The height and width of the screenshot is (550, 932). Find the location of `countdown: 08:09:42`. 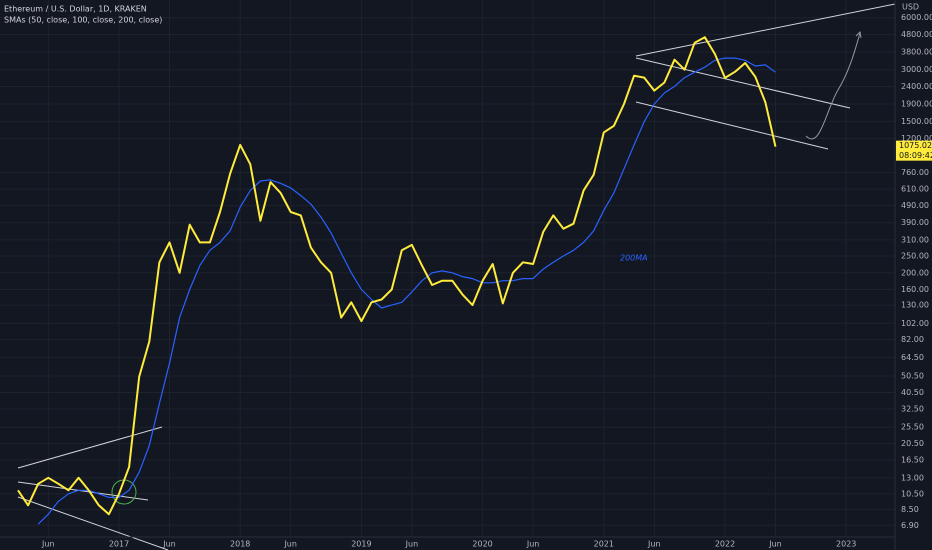

countdown: 08:09:42 is located at coordinates (915, 155).